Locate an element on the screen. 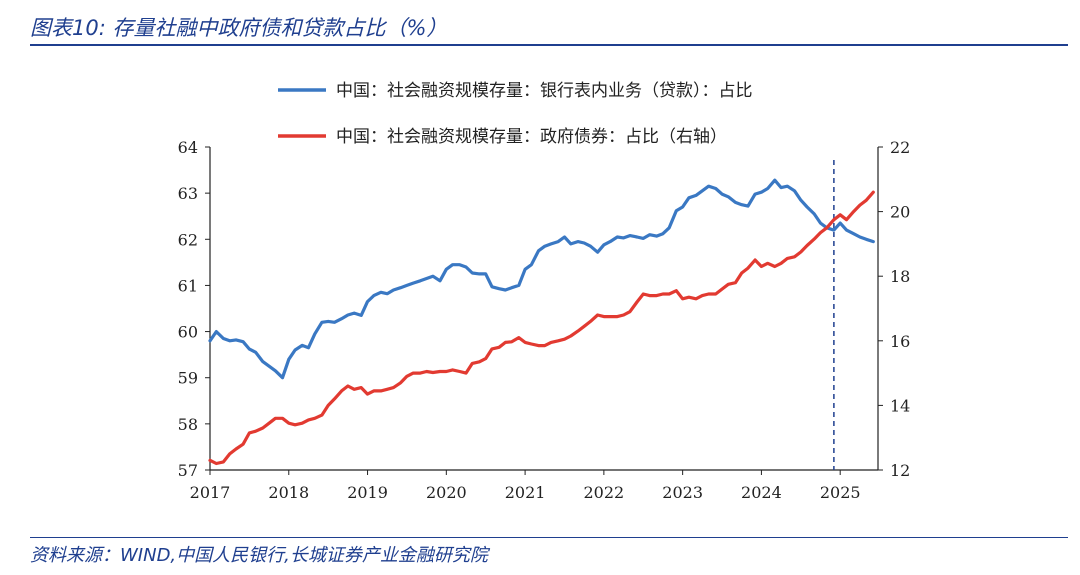 The image size is (1080, 575). x-tick-label: 2020 is located at coordinates (446, 492).